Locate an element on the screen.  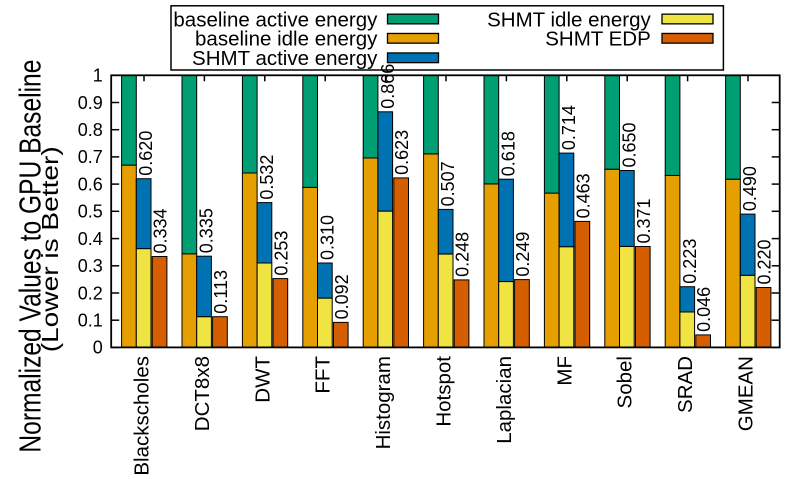
svg-text: SHMT EDP is located at coordinates (598, 39).